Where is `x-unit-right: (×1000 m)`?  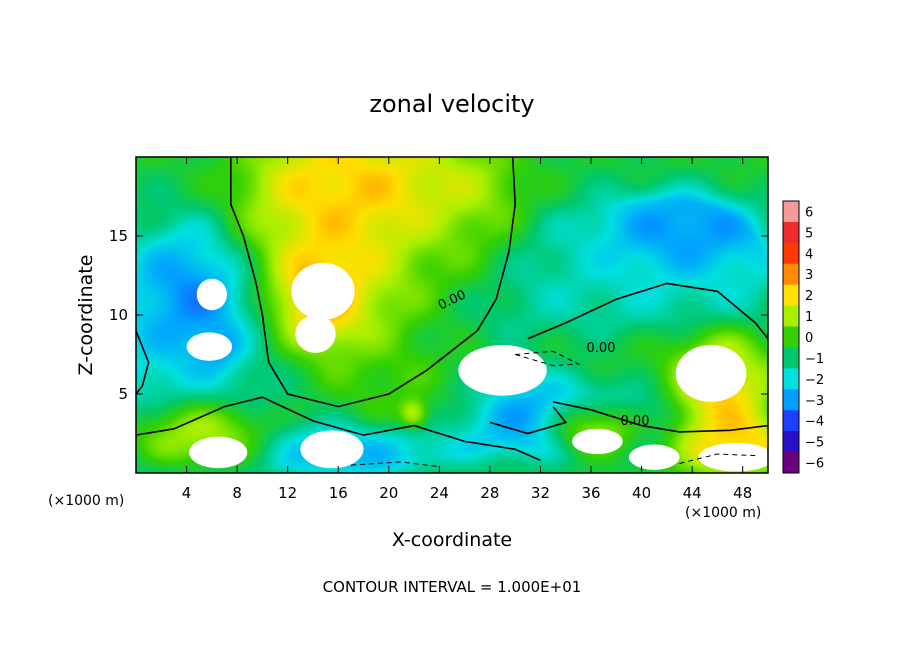 x-unit-right: (×1000 m) is located at coordinates (723, 513).